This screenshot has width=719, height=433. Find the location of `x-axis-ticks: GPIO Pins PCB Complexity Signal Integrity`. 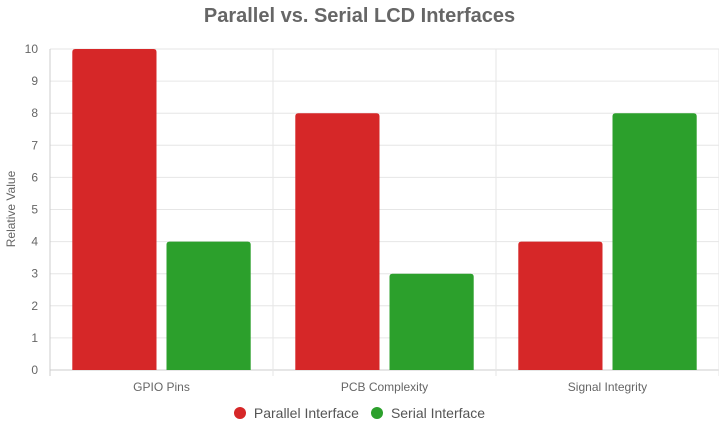

x-axis-ticks: GPIO Pins PCB Complexity Signal Integrity is located at coordinates (390, 387).